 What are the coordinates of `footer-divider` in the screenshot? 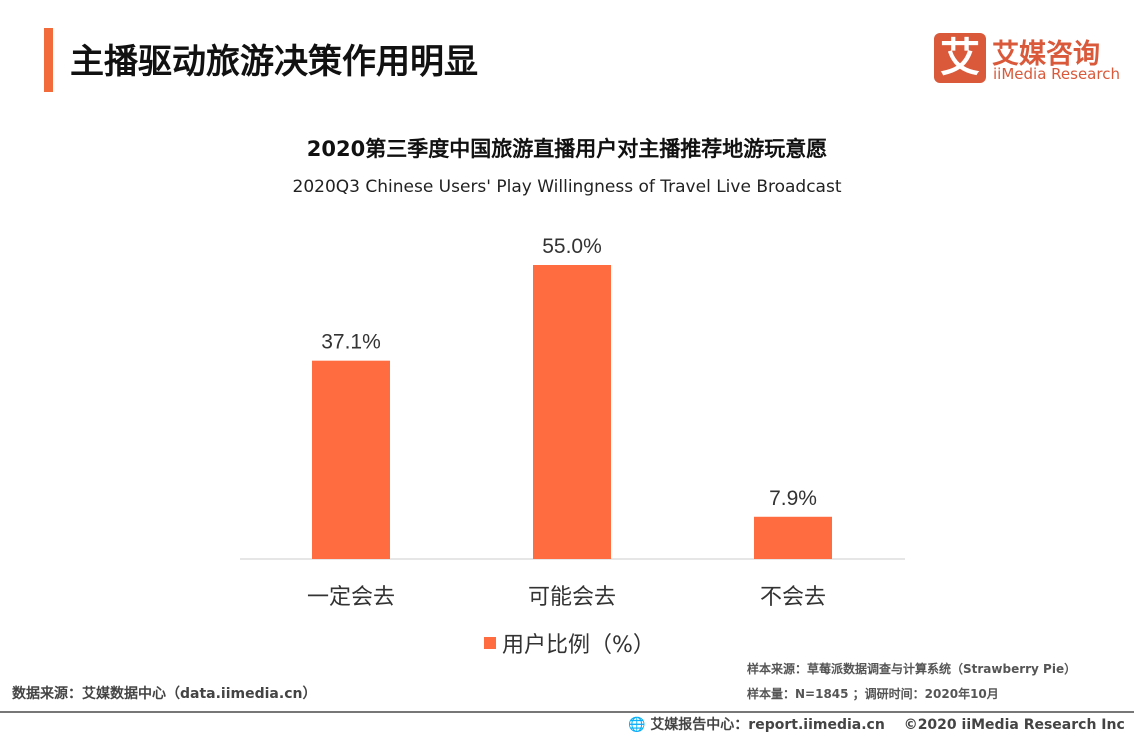 It's located at (567, 712).